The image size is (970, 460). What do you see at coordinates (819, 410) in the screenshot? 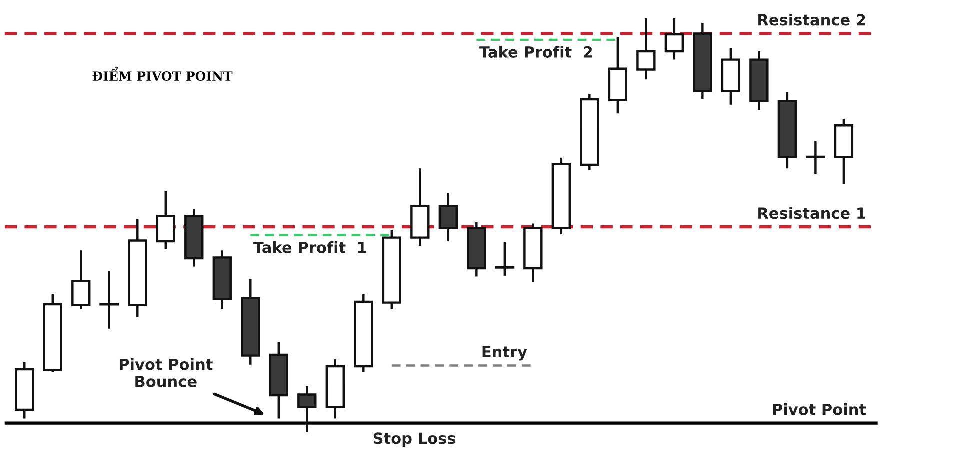
I see `ref-line-label: Pivot Point` at bounding box center [819, 410].